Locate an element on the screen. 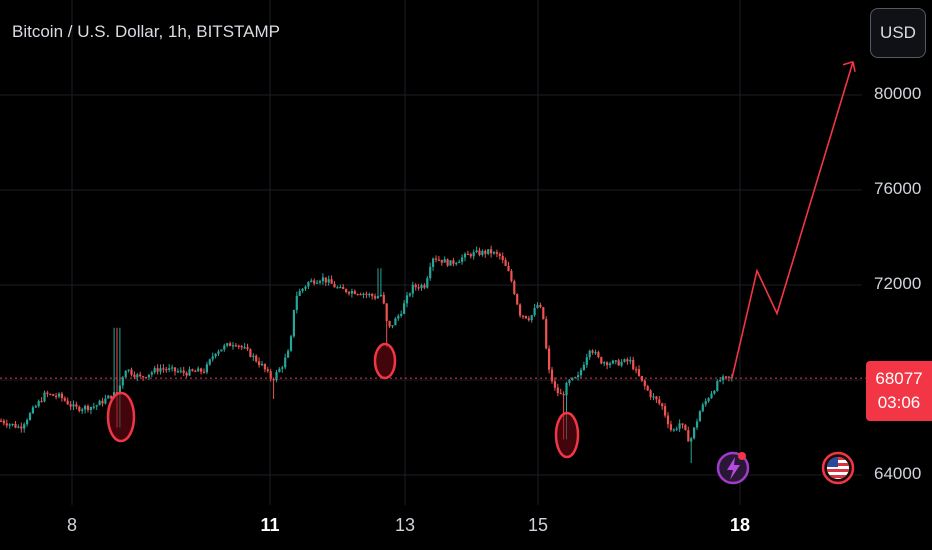 Image resolution: width=932 pixels, height=550 pixels. time-tick-18: 18 is located at coordinates (740, 525).